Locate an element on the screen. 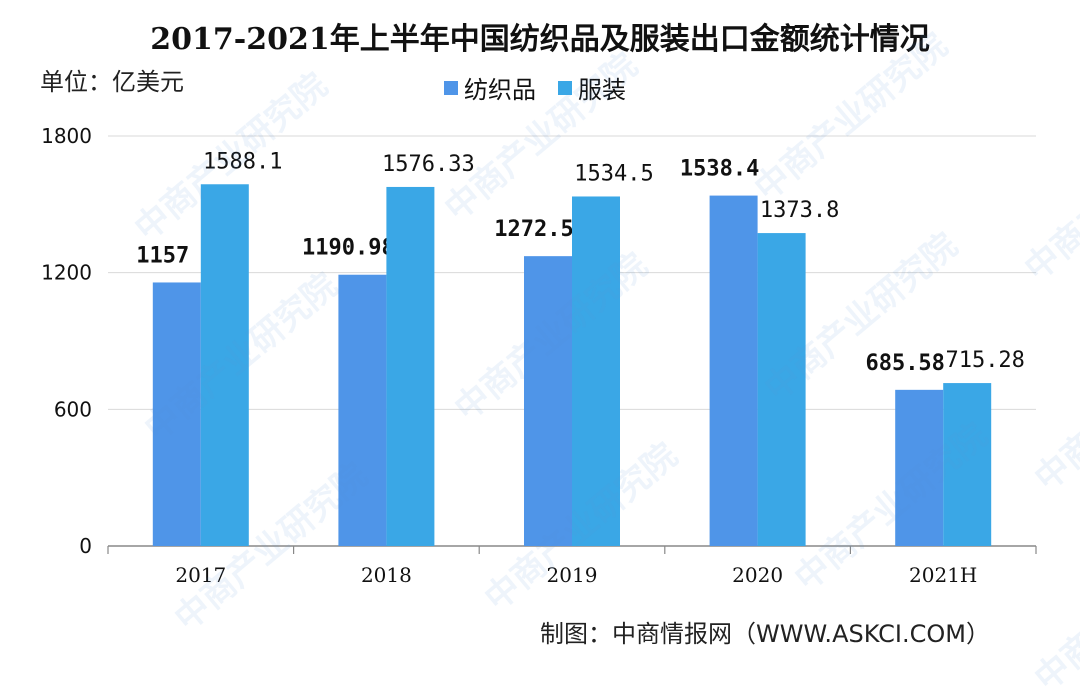 The width and height of the screenshot is (1080, 700). chart-title: 2017-2021年上半年中国纺织品及服装出口金额统计情况 is located at coordinates (540, 39).